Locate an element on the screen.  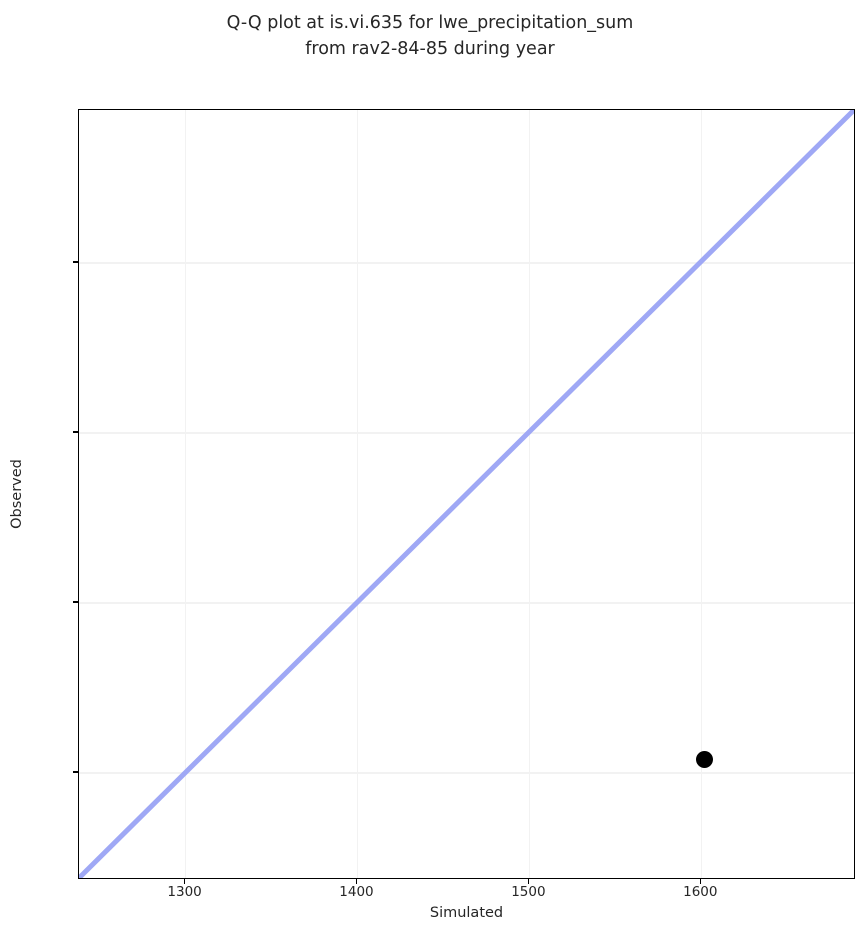
x-axis-tick-label: 1300 is located at coordinates (184, 892).